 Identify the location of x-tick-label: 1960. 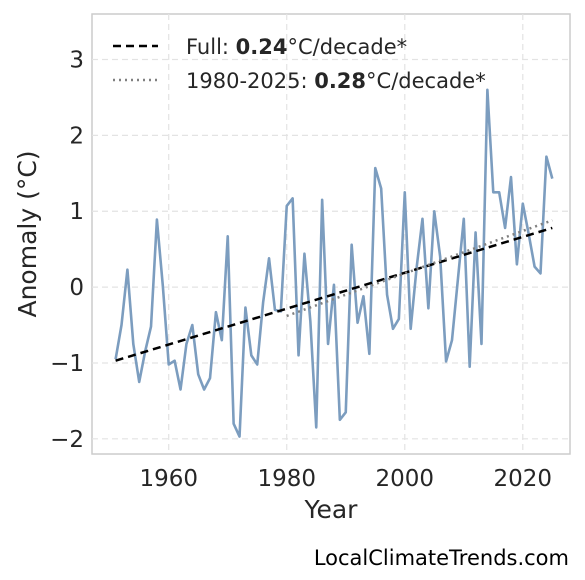
(168, 479).